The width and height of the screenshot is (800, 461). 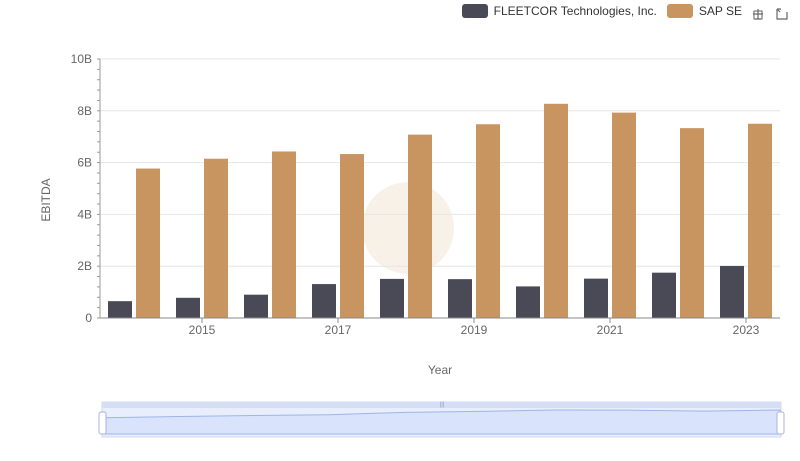 What do you see at coordinates (352, 236) in the screenshot?
I see `bar-sap-2017` at bounding box center [352, 236].